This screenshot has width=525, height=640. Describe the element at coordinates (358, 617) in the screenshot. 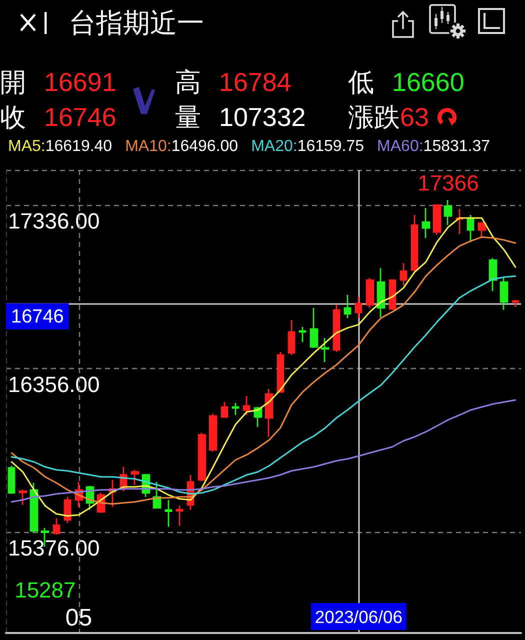

I see `x-tick-label: 2023/06/06` at that location.